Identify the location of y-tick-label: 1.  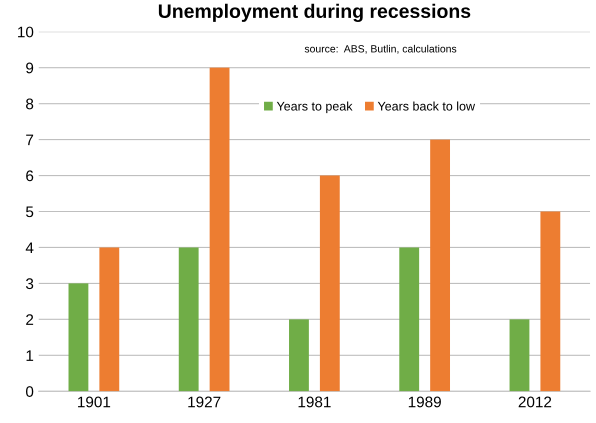
(30, 355).